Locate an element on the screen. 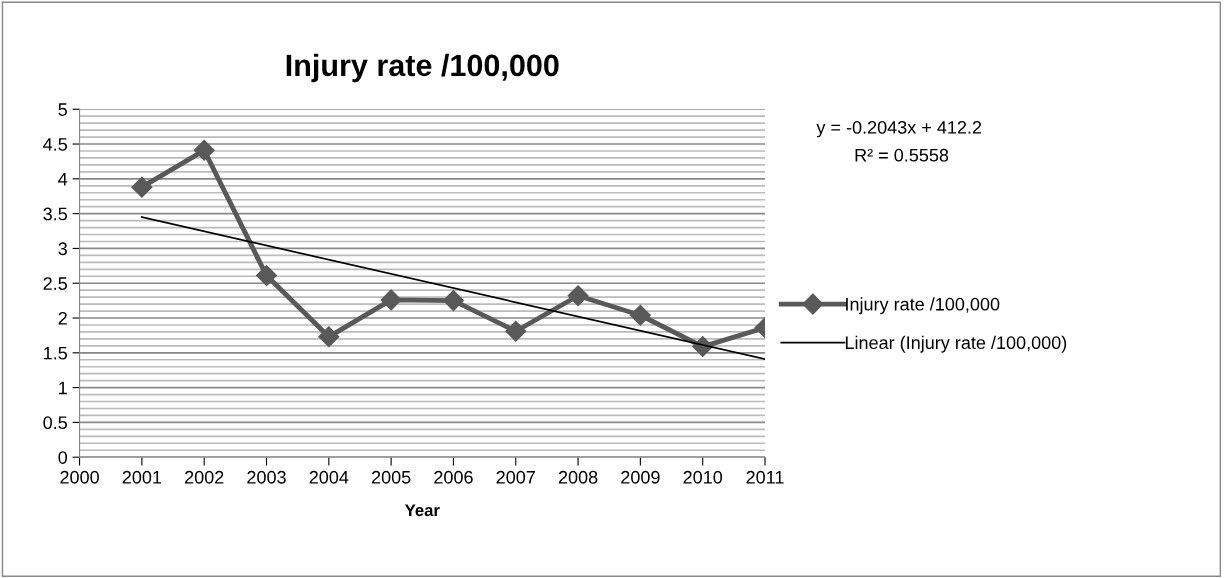 The height and width of the screenshot is (578, 1224). y-tick-label: 5 is located at coordinates (62, 109).